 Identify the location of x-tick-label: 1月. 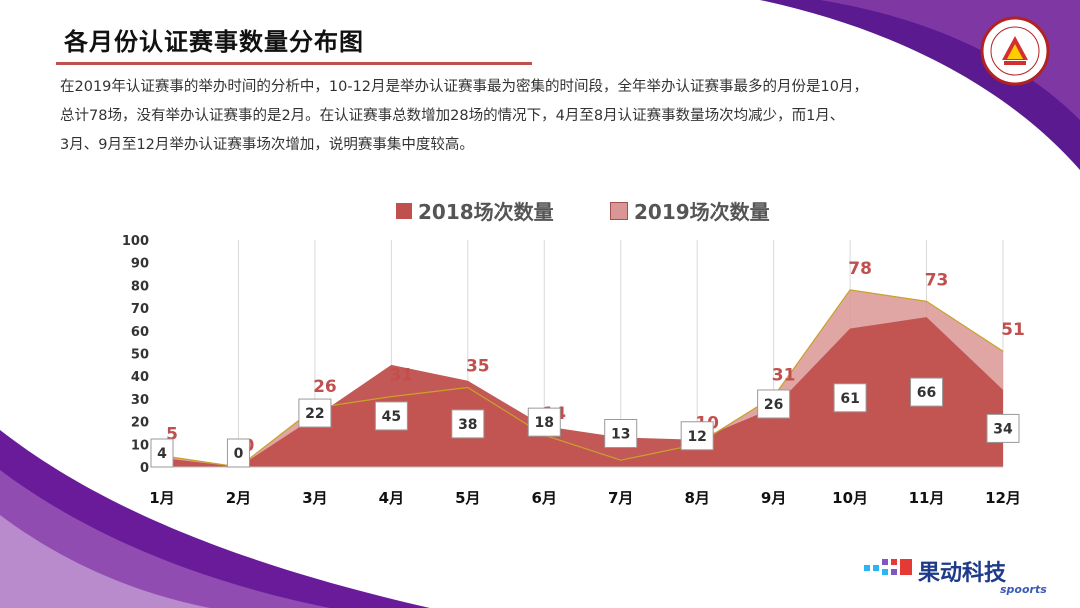
(161, 498).